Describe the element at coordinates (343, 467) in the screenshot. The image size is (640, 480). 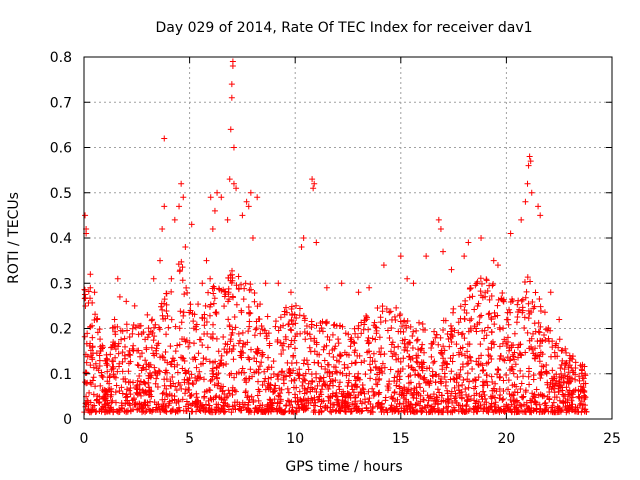
I see `x-axis-title: GPS time / hours` at that location.